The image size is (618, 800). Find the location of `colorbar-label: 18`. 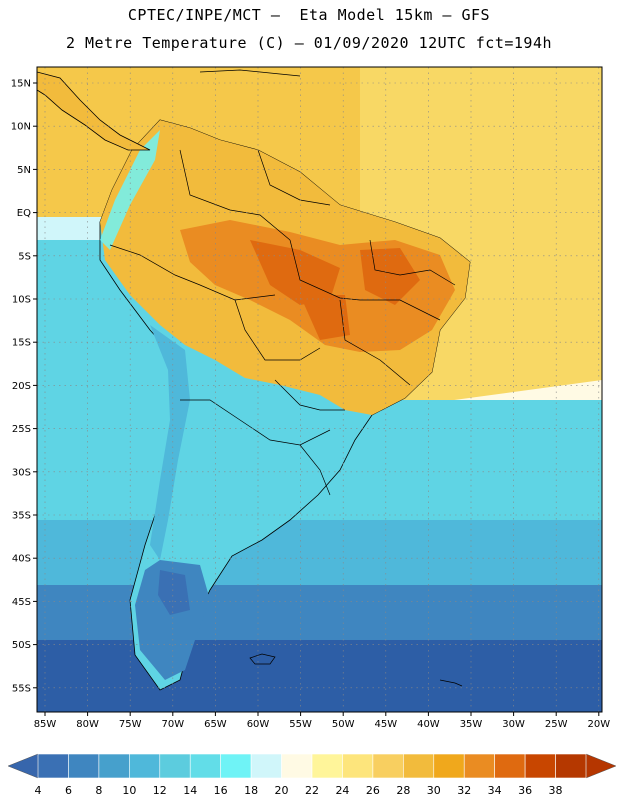

colorbar-label: 18 is located at coordinates (251, 790).